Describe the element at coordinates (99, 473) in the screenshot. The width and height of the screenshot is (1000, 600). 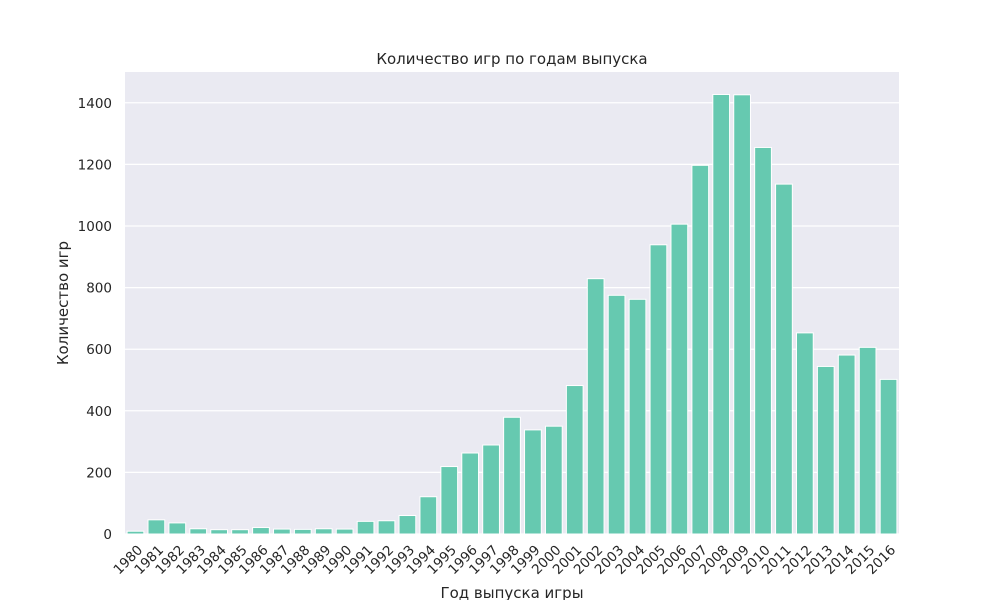
I see `y-tick-label: 200` at that location.